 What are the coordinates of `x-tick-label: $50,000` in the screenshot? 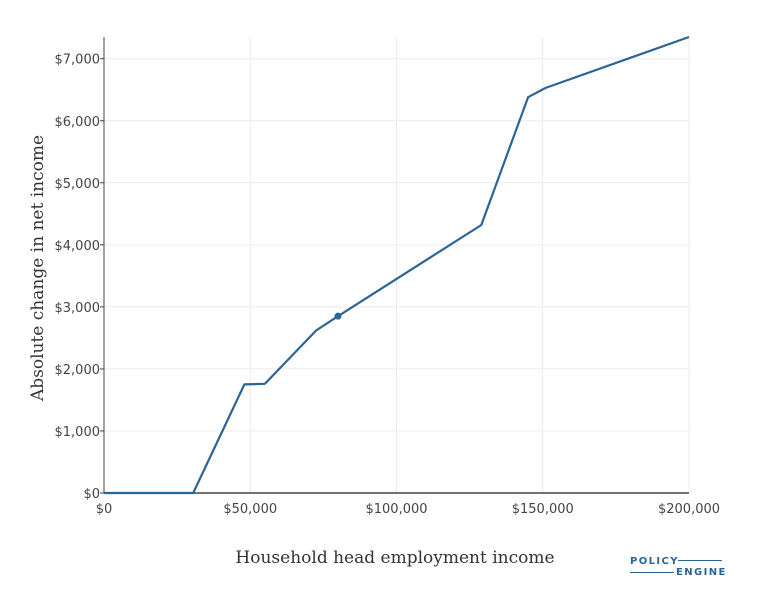 It's located at (250, 509).